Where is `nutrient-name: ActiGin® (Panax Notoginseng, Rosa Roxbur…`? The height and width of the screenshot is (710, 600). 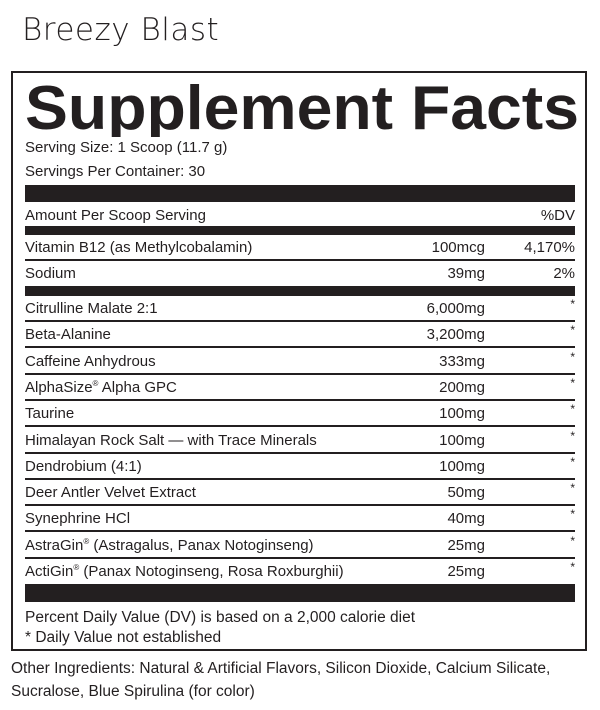
nutrient-name: ActiGin® (Panax Notoginseng, Rosa Roxbur… is located at coordinates (184, 571).